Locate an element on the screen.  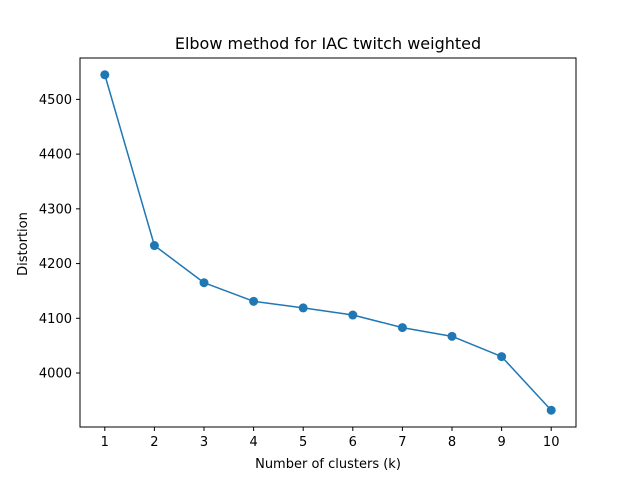
y-tick-label: 4400 is located at coordinates (55, 155).